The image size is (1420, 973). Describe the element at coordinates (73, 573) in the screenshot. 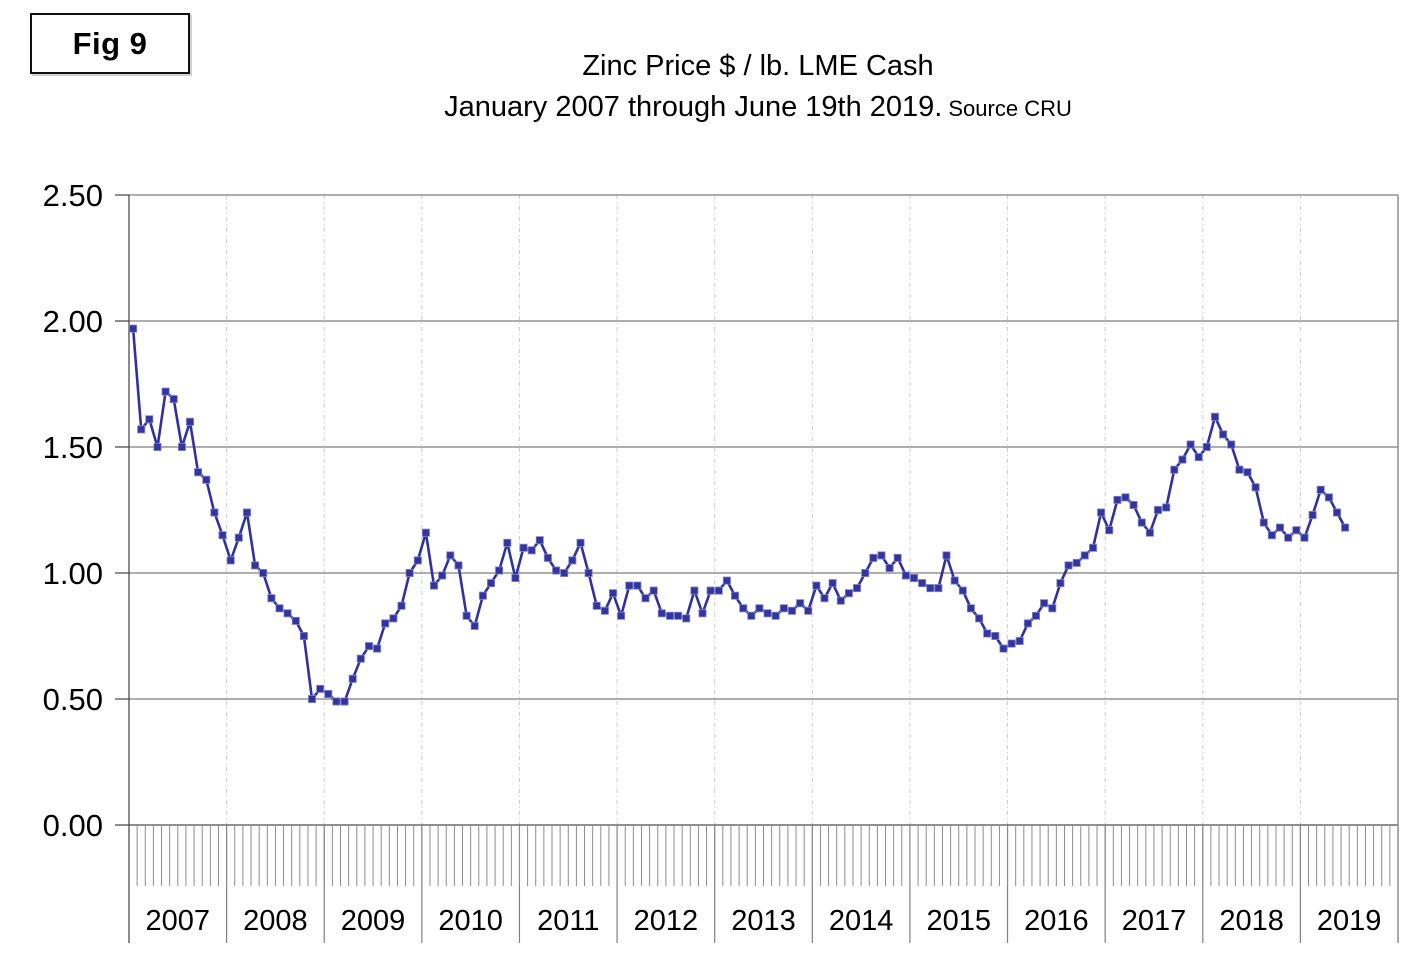

I see `y-axis-label: 1.00` at that location.